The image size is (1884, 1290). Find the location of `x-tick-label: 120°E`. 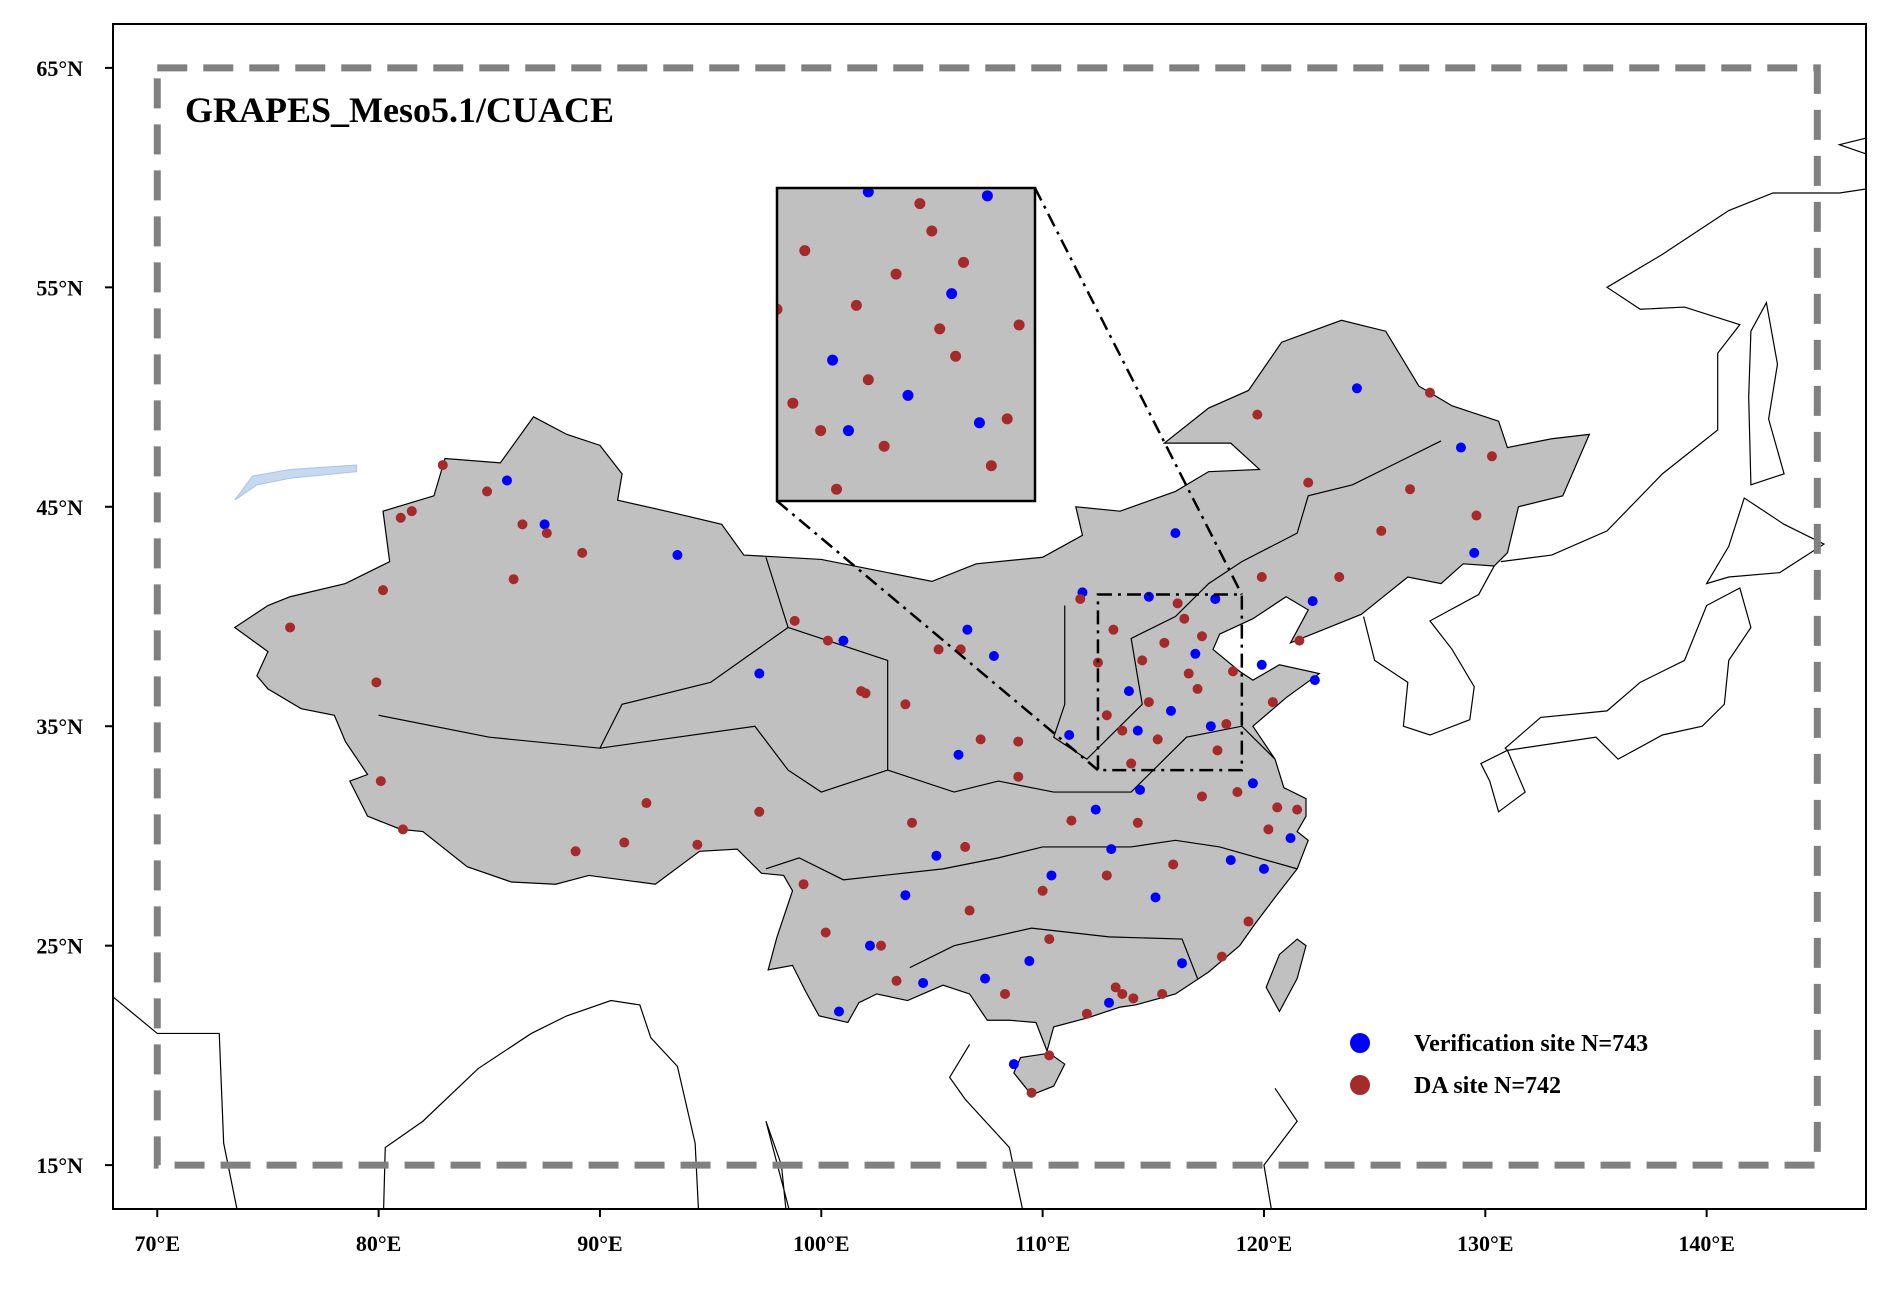

x-tick-label: 120°E is located at coordinates (1264, 1243).